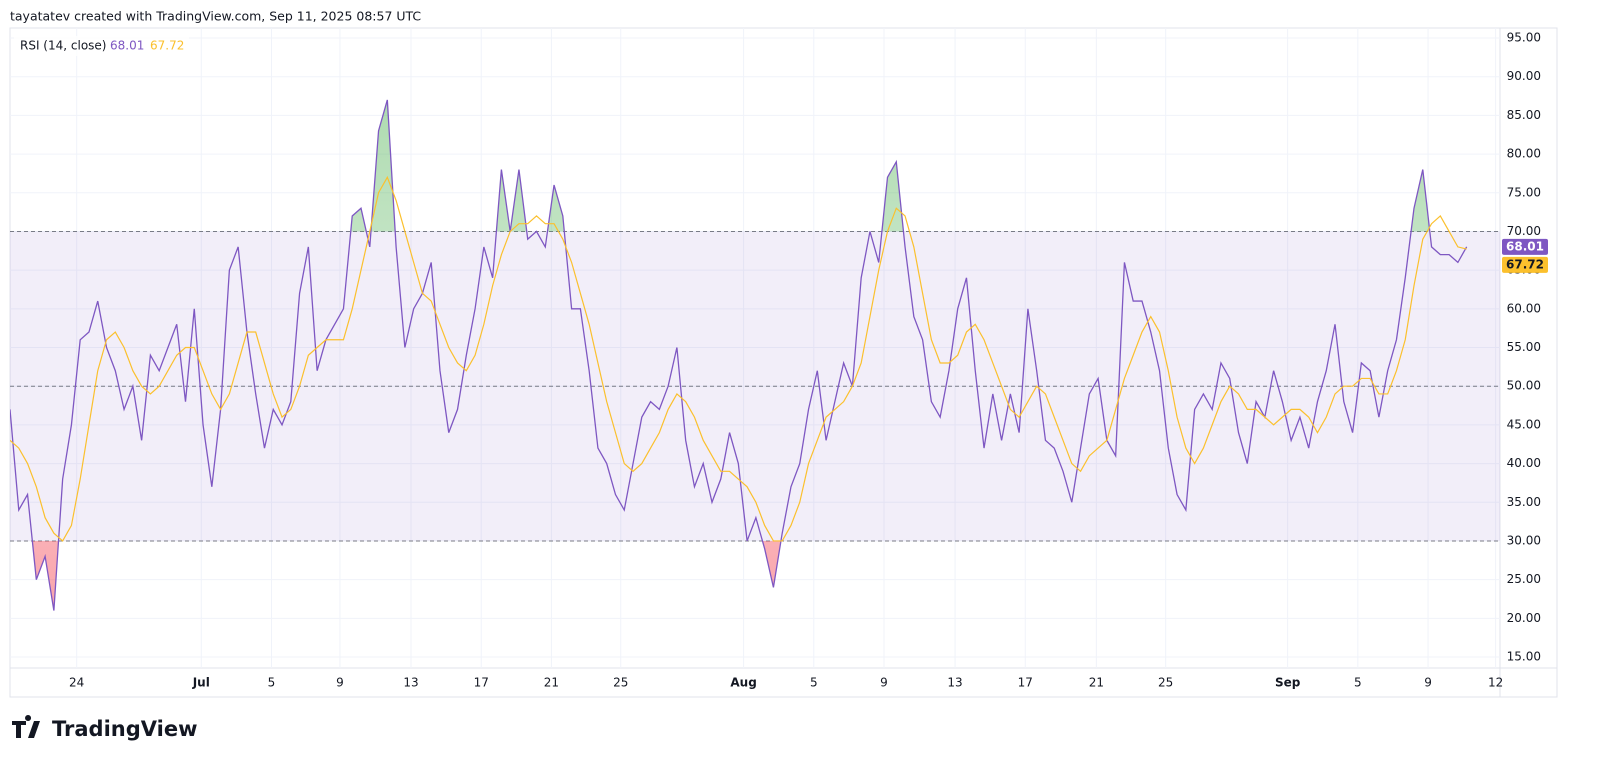  Describe the element at coordinates (1524, 502) in the screenshot. I see `y-tick-label: 35.00` at that location.